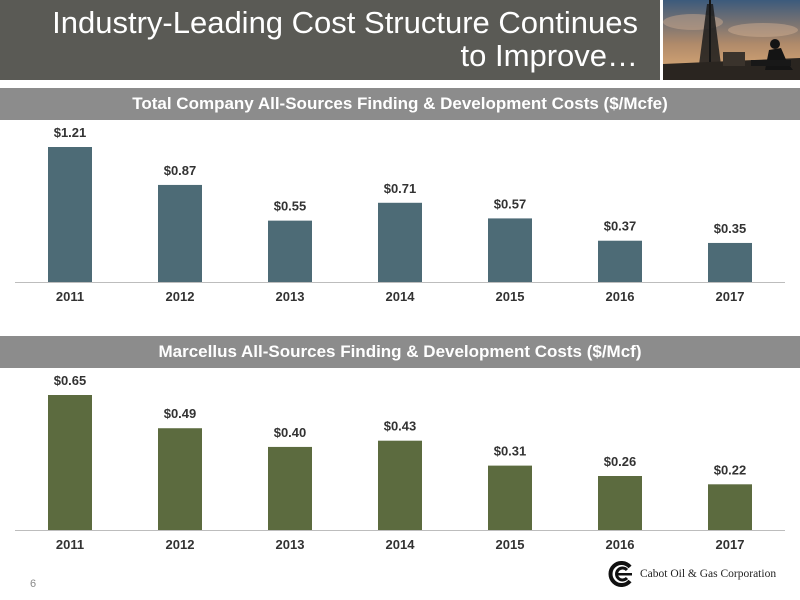  Describe the element at coordinates (510, 203) in the screenshot. I see `data-label-2015: $0.57` at that location.